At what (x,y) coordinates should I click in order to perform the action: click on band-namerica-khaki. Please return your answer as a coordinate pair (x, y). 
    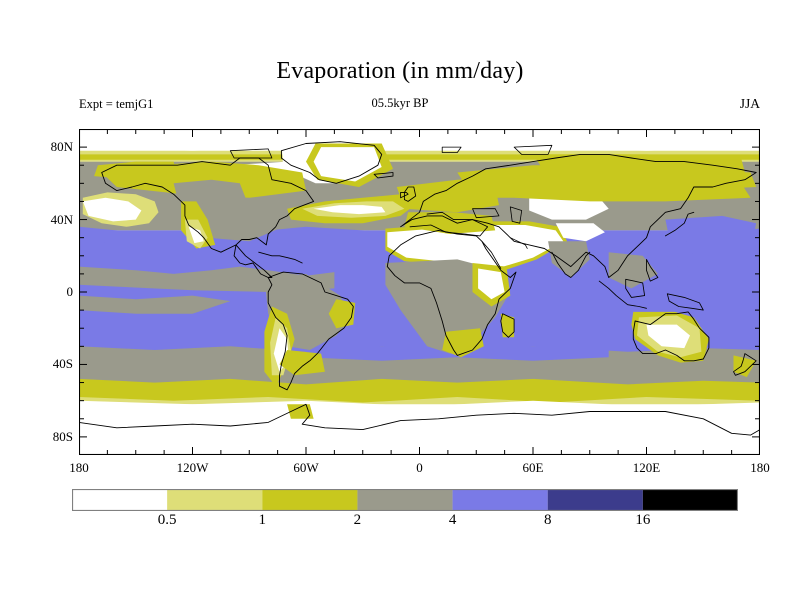
    Looking at the image, I should click on (209, 192).